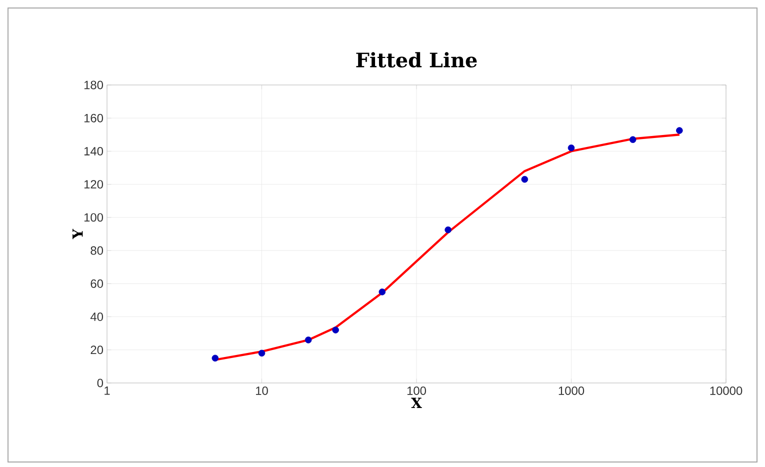  Describe the element at coordinates (571, 390) in the screenshot. I see `x-tick-label: 1000` at that location.